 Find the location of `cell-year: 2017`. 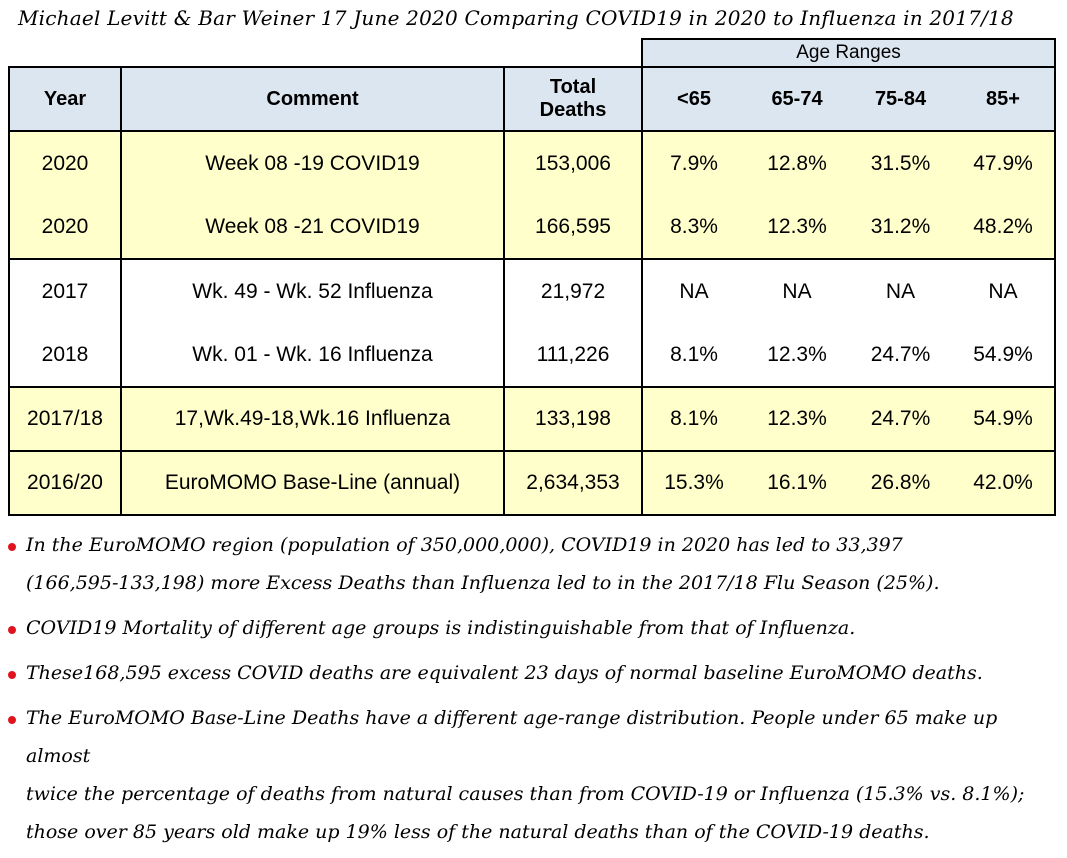

cell-year: 2017 is located at coordinates (65, 290).